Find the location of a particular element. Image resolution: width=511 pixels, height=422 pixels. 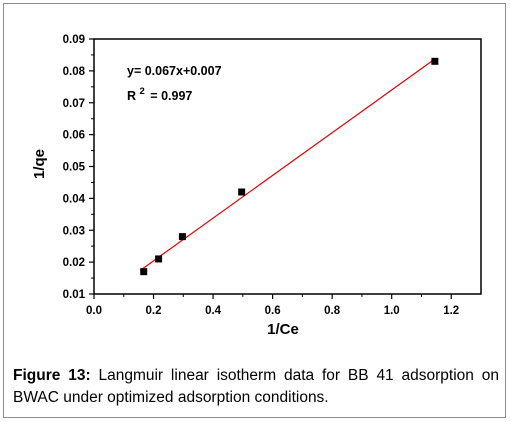

x-tick-label: 0.2 is located at coordinates (154, 311).